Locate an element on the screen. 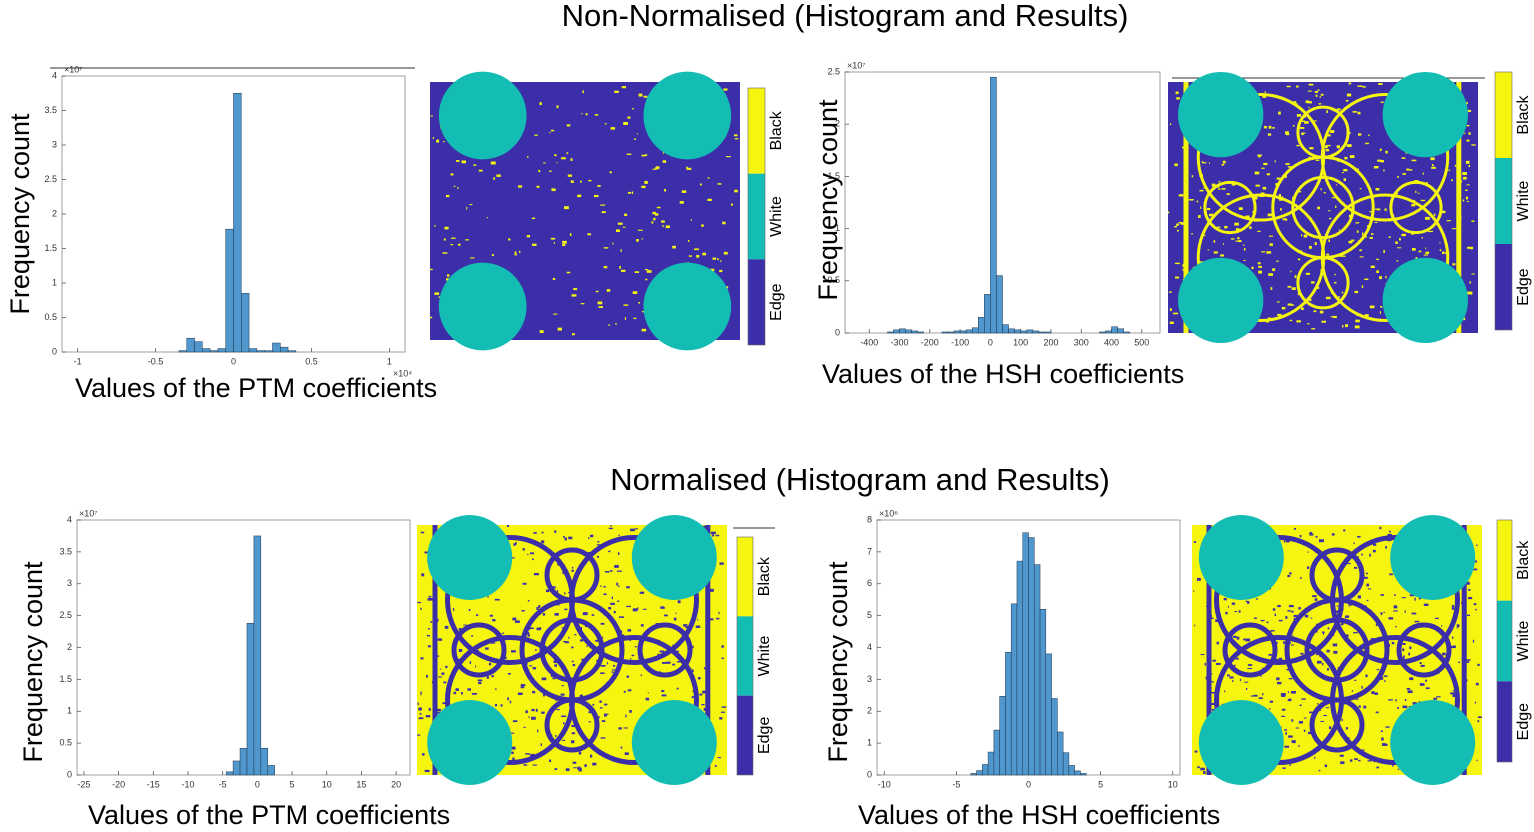  x-tick-label: 200 is located at coordinates (1050, 342).